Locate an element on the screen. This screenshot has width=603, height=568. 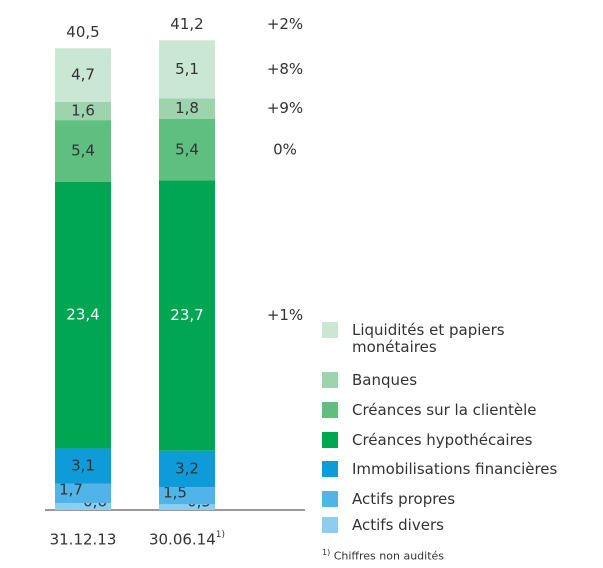
legend-item: Actifs propres is located at coordinates (462, 499).